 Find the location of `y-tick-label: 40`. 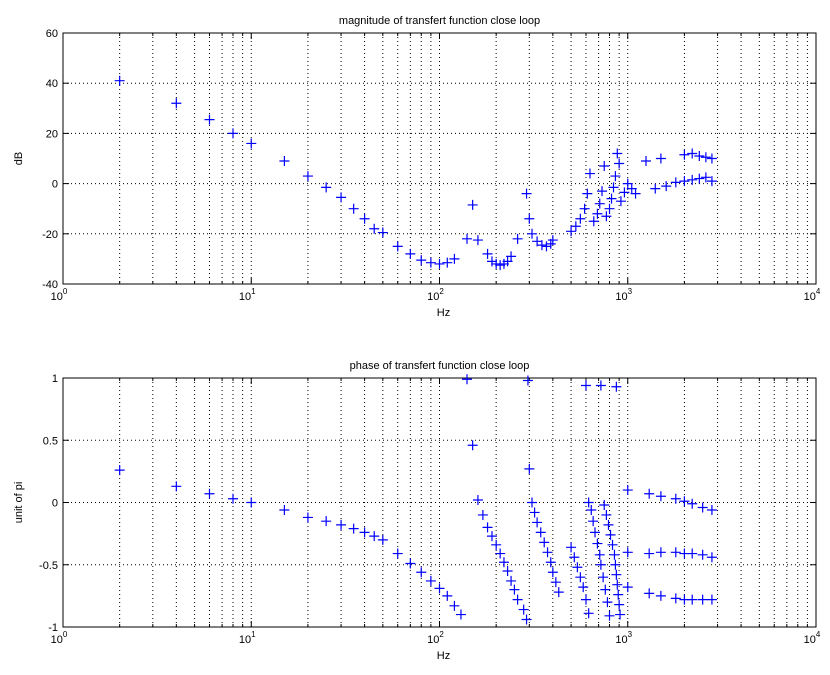

y-tick-label: 40 is located at coordinates (52, 84).